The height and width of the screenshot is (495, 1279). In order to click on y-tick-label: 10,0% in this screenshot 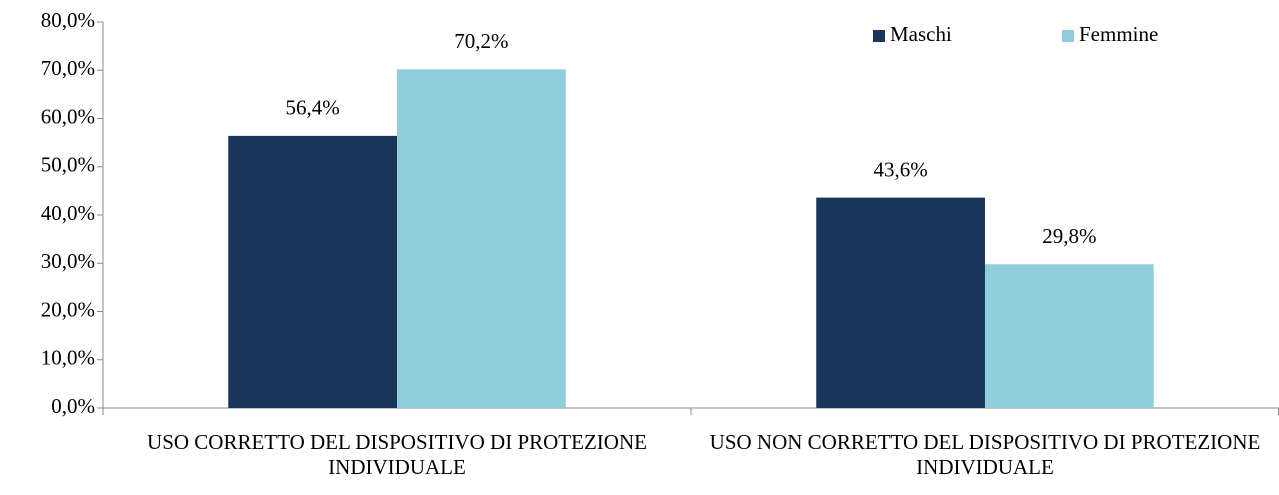, I will do `click(68, 358)`.